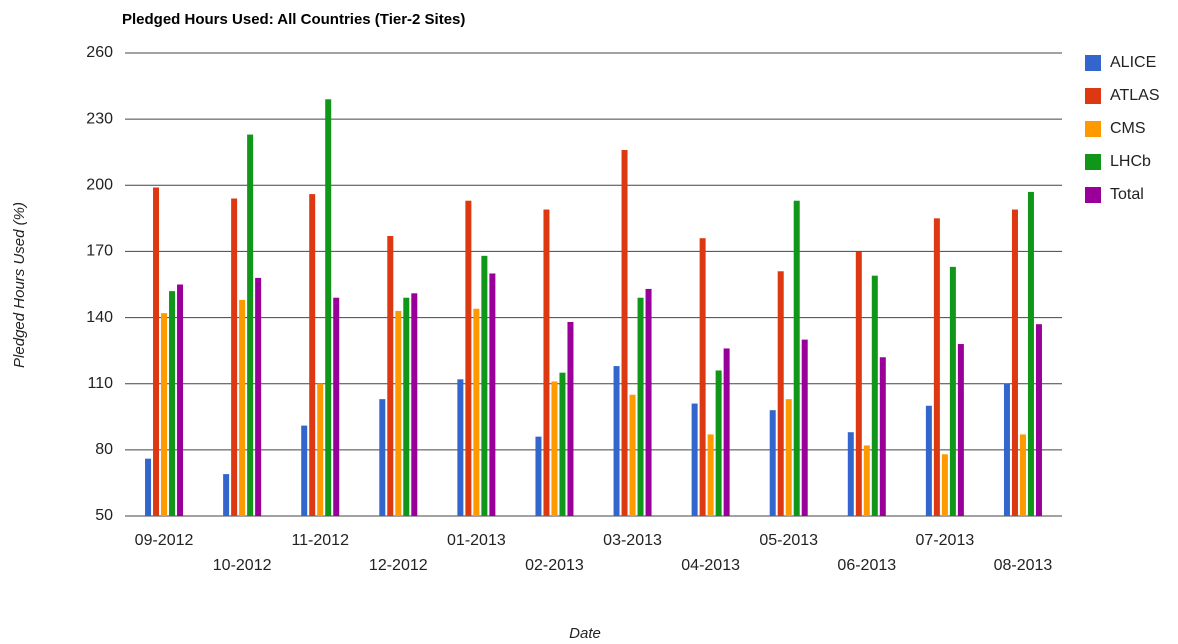 The height and width of the screenshot is (644, 1178). I want to click on x-tick-label: 08-2013, so click(1023, 565).